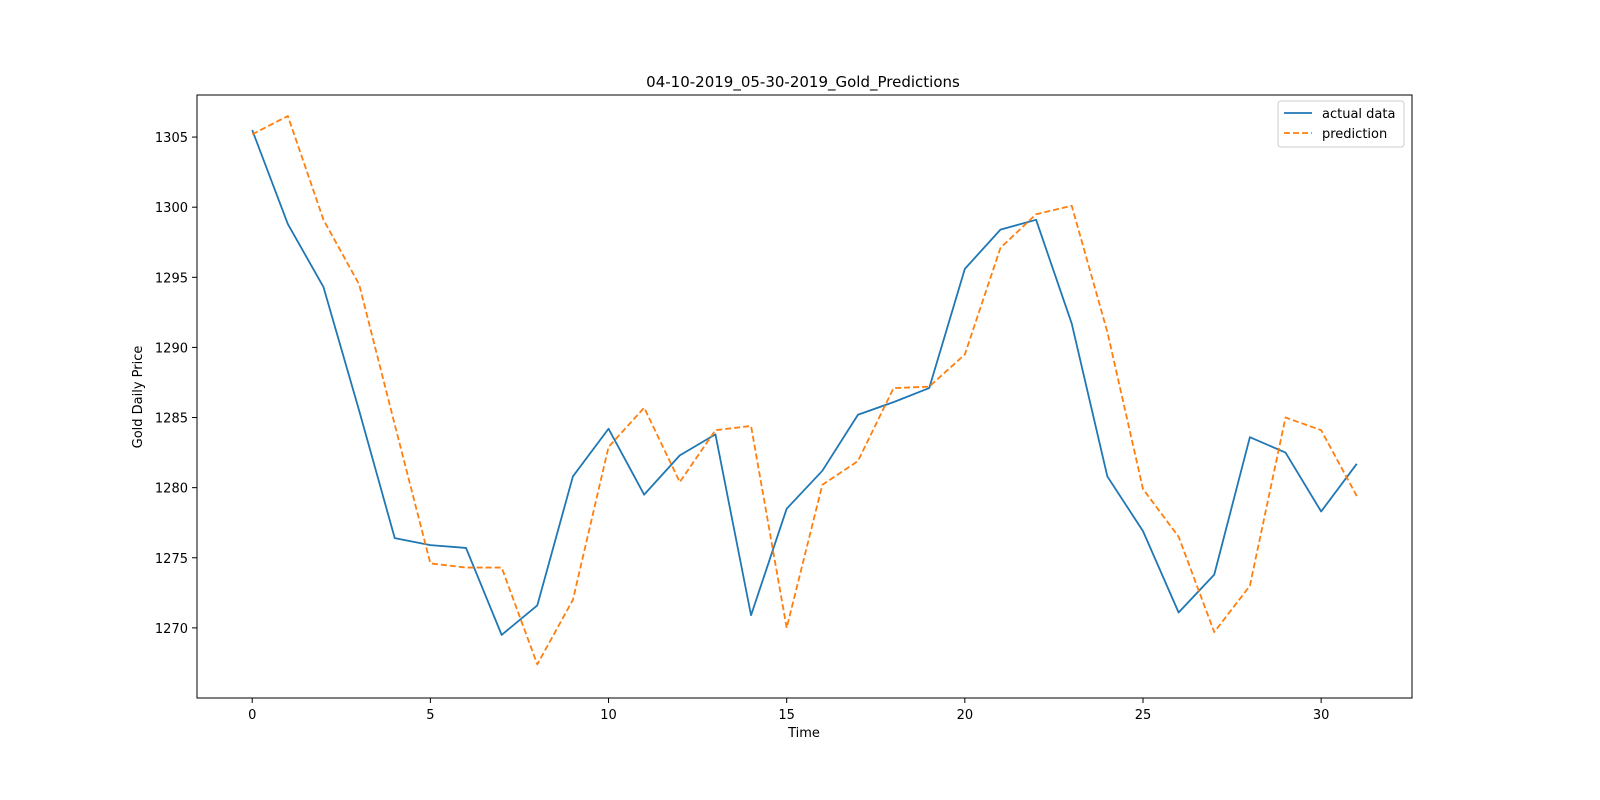  Describe the element at coordinates (138, 397) in the screenshot. I see `y-axis-label: Gold Daily Price` at that location.